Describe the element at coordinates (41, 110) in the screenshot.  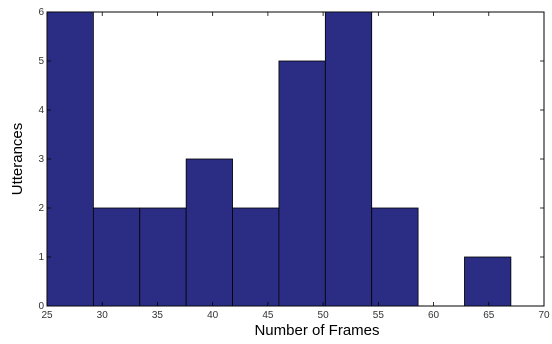
I see `y-tick-label: 4` at that location.